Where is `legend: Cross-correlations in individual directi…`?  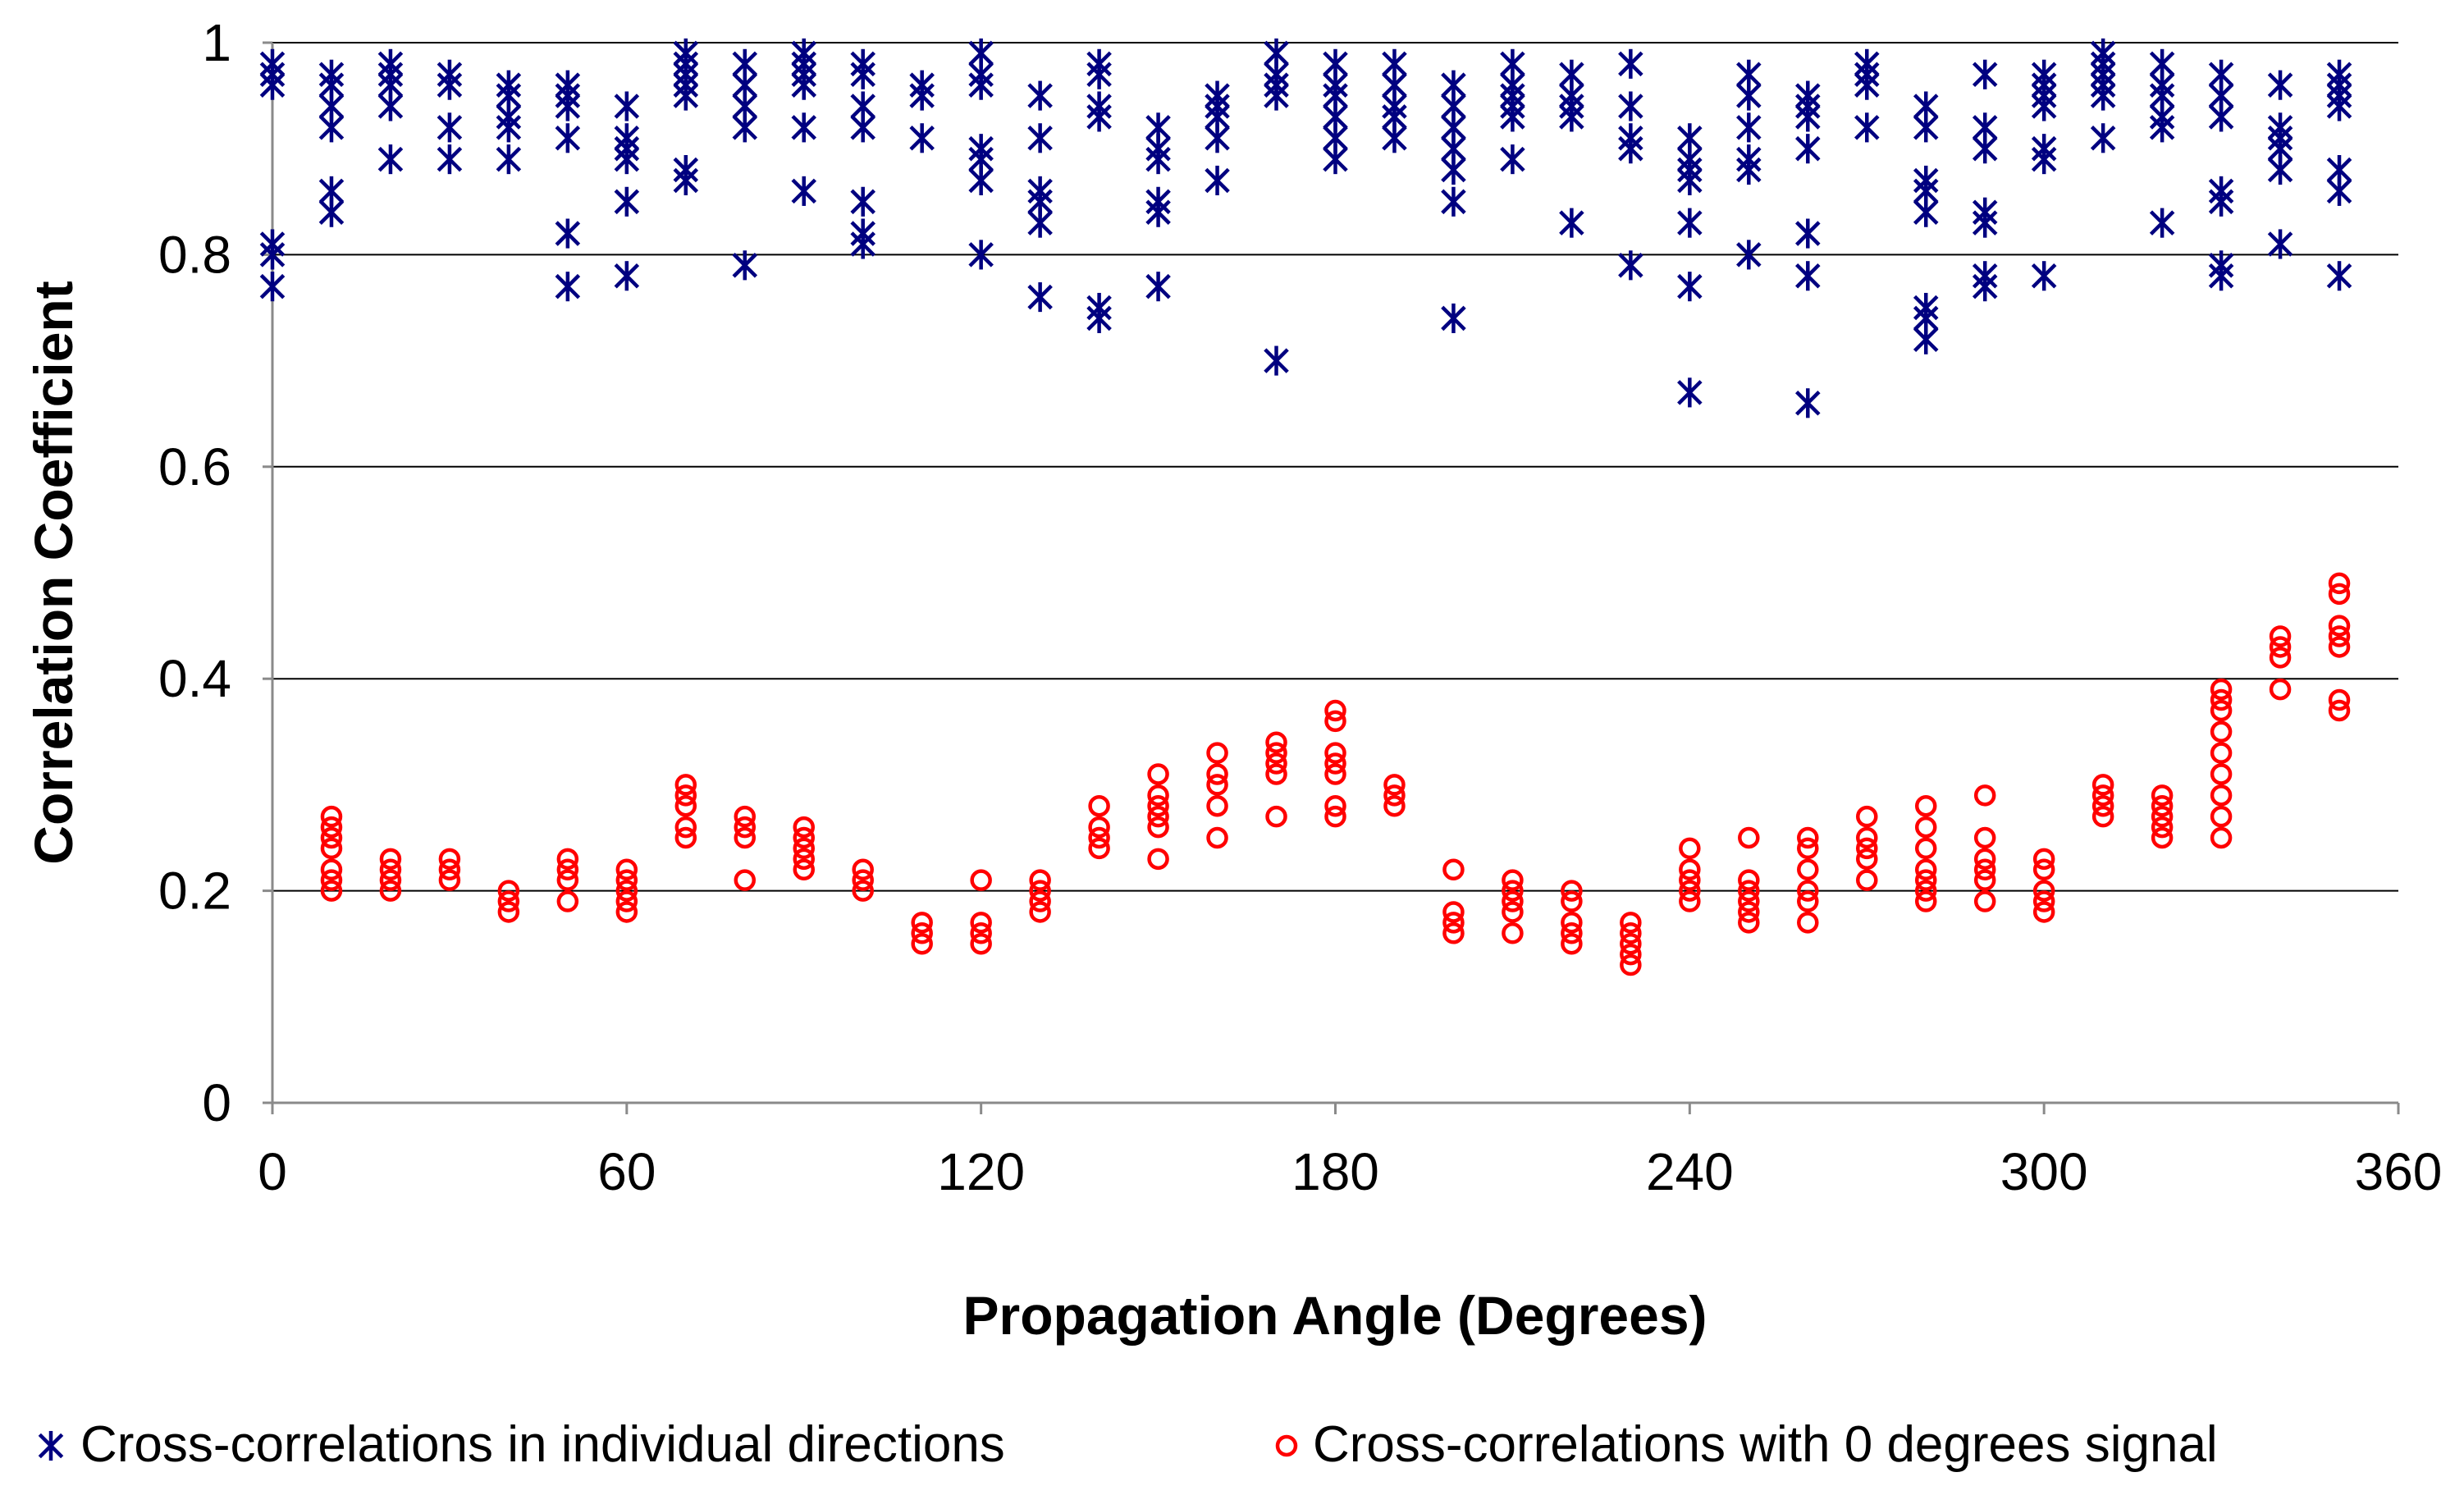 legend: Cross-correlations in individual directi… is located at coordinates (1128, 1444).